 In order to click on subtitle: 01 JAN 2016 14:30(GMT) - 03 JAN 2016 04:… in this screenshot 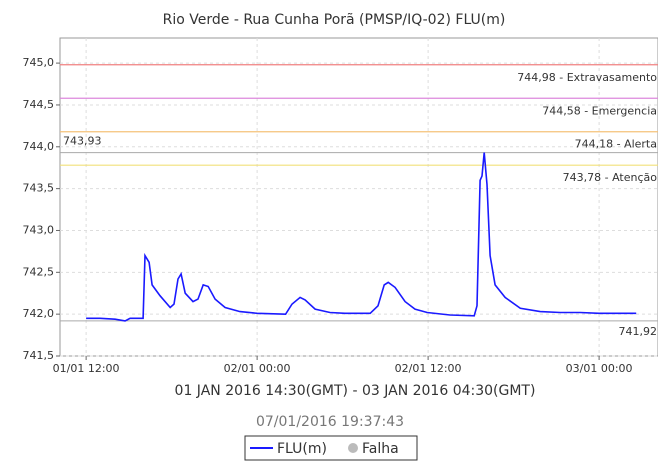, I will do `click(355, 391)`.